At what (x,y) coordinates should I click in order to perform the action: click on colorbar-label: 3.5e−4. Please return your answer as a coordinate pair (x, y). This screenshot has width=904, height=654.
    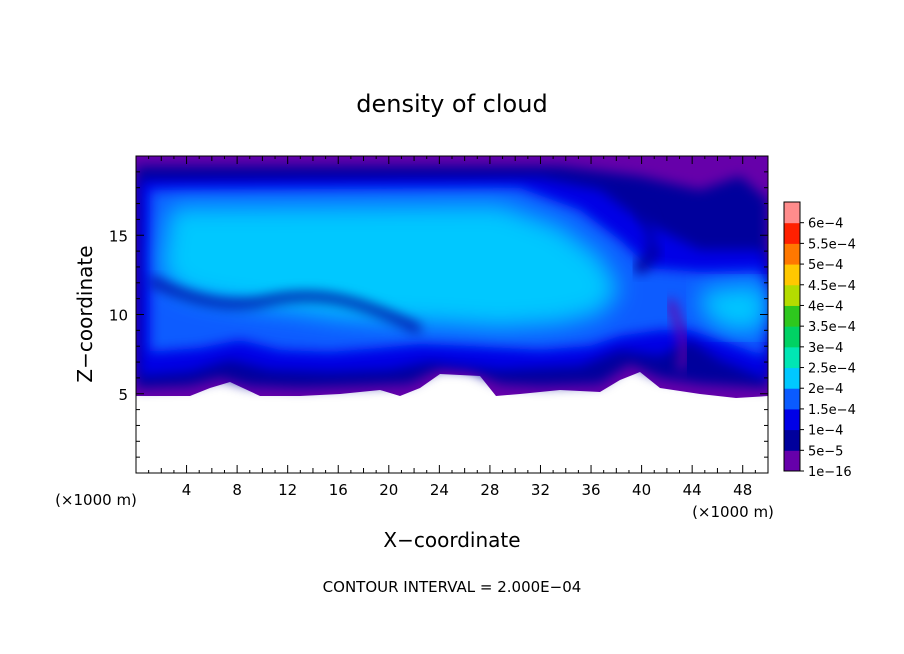
    Looking at the image, I should click on (832, 327).